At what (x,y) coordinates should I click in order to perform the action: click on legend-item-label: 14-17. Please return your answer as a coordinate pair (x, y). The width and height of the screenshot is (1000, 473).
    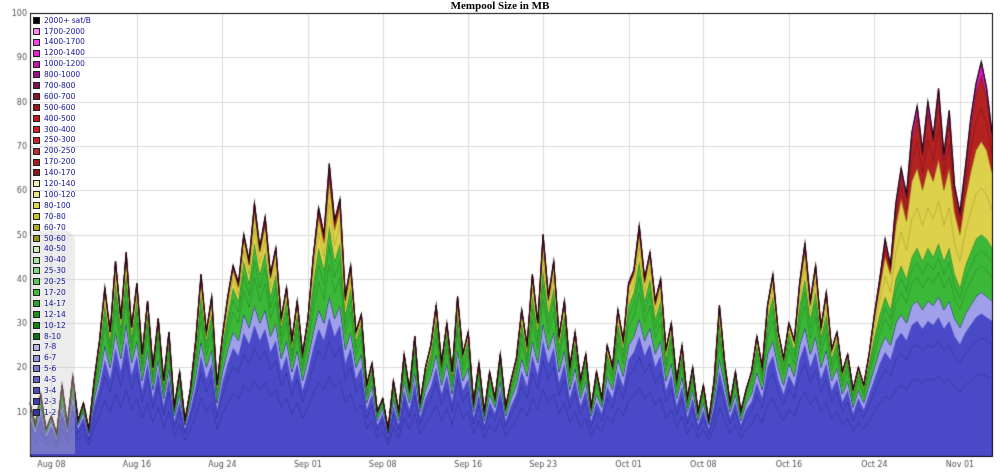
    Looking at the image, I should click on (55, 303).